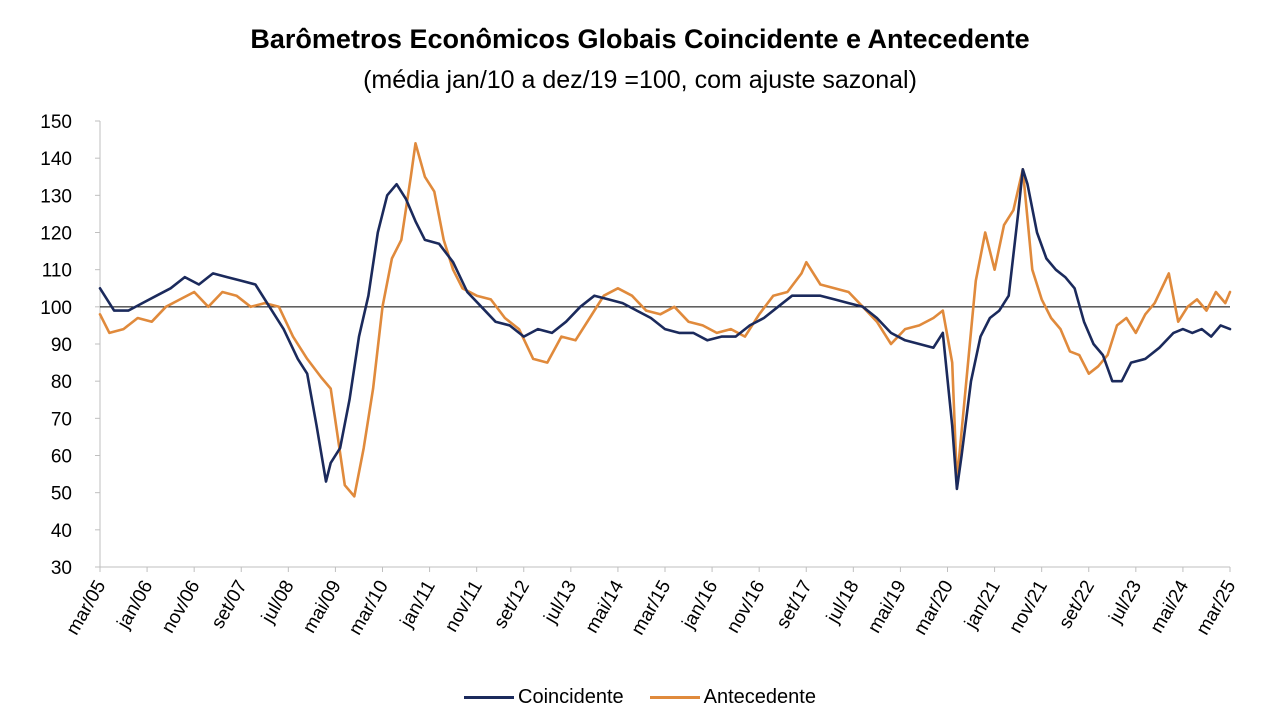 This screenshot has width=1280, height=720. What do you see at coordinates (571, 697) in the screenshot?
I see `legend-label-coincidente: Coincidente` at bounding box center [571, 697].